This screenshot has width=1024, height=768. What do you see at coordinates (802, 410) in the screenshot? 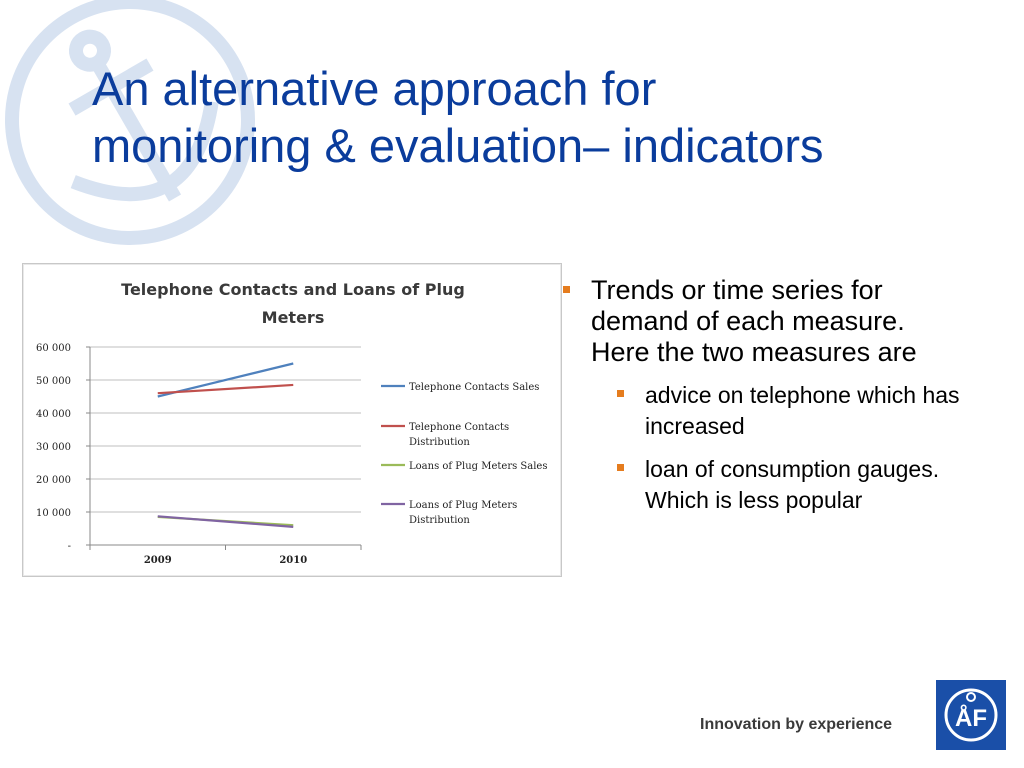
I see `sub-bullet-text: advice on telephone which has increased` at bounding box center [802, 410].